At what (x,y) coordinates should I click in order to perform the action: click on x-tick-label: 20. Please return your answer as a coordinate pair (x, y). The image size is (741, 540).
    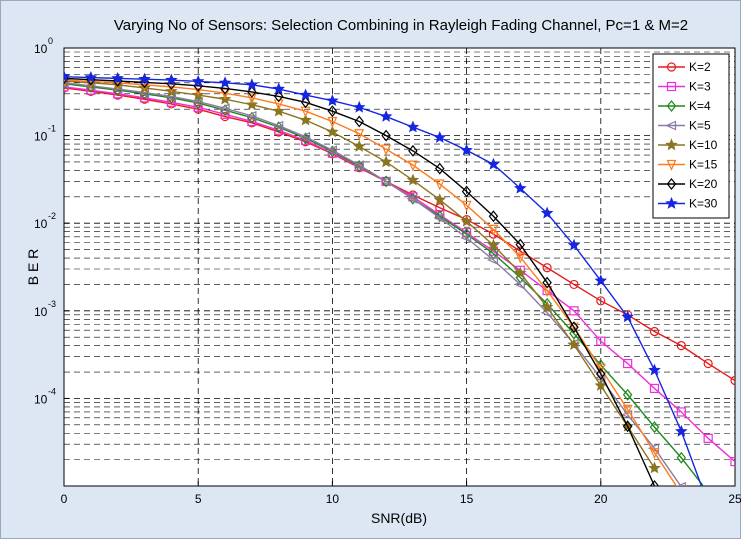
    Looking at the image, I should click on (601, 499).